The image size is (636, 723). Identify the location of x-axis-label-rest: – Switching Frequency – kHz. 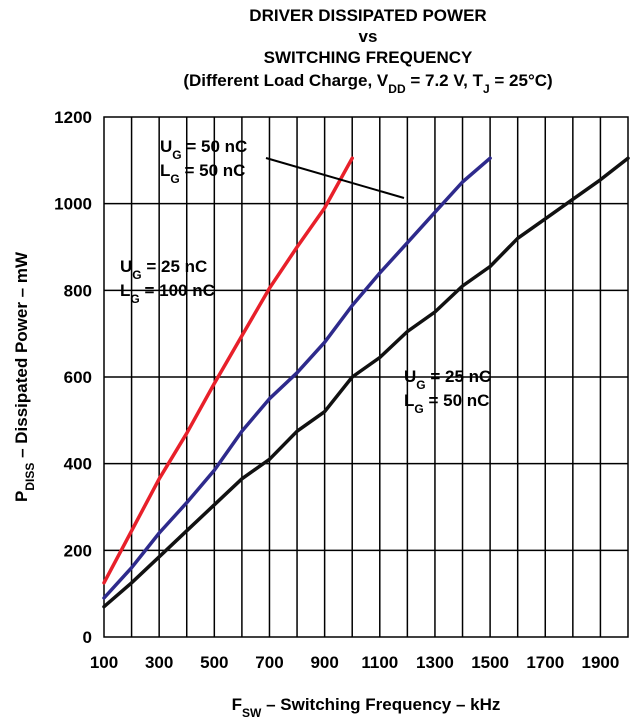
(380, 704).